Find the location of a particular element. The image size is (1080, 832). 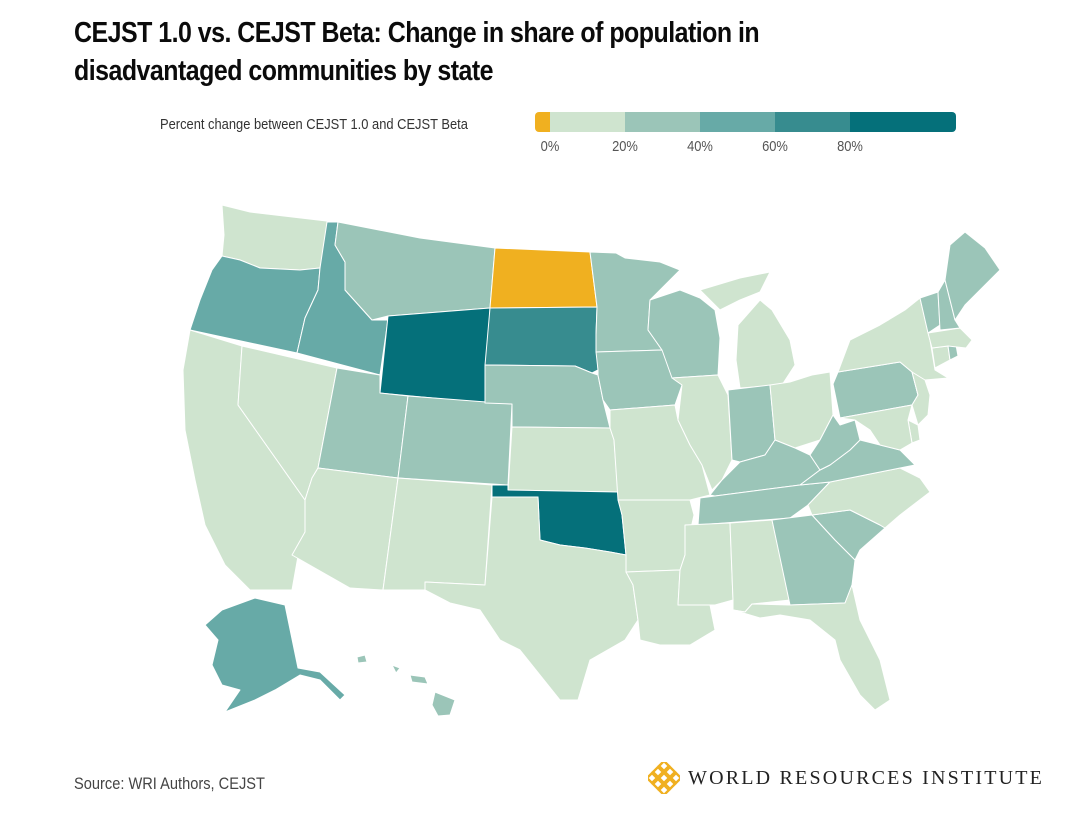

state-sd is located at coordinates (541, 340).